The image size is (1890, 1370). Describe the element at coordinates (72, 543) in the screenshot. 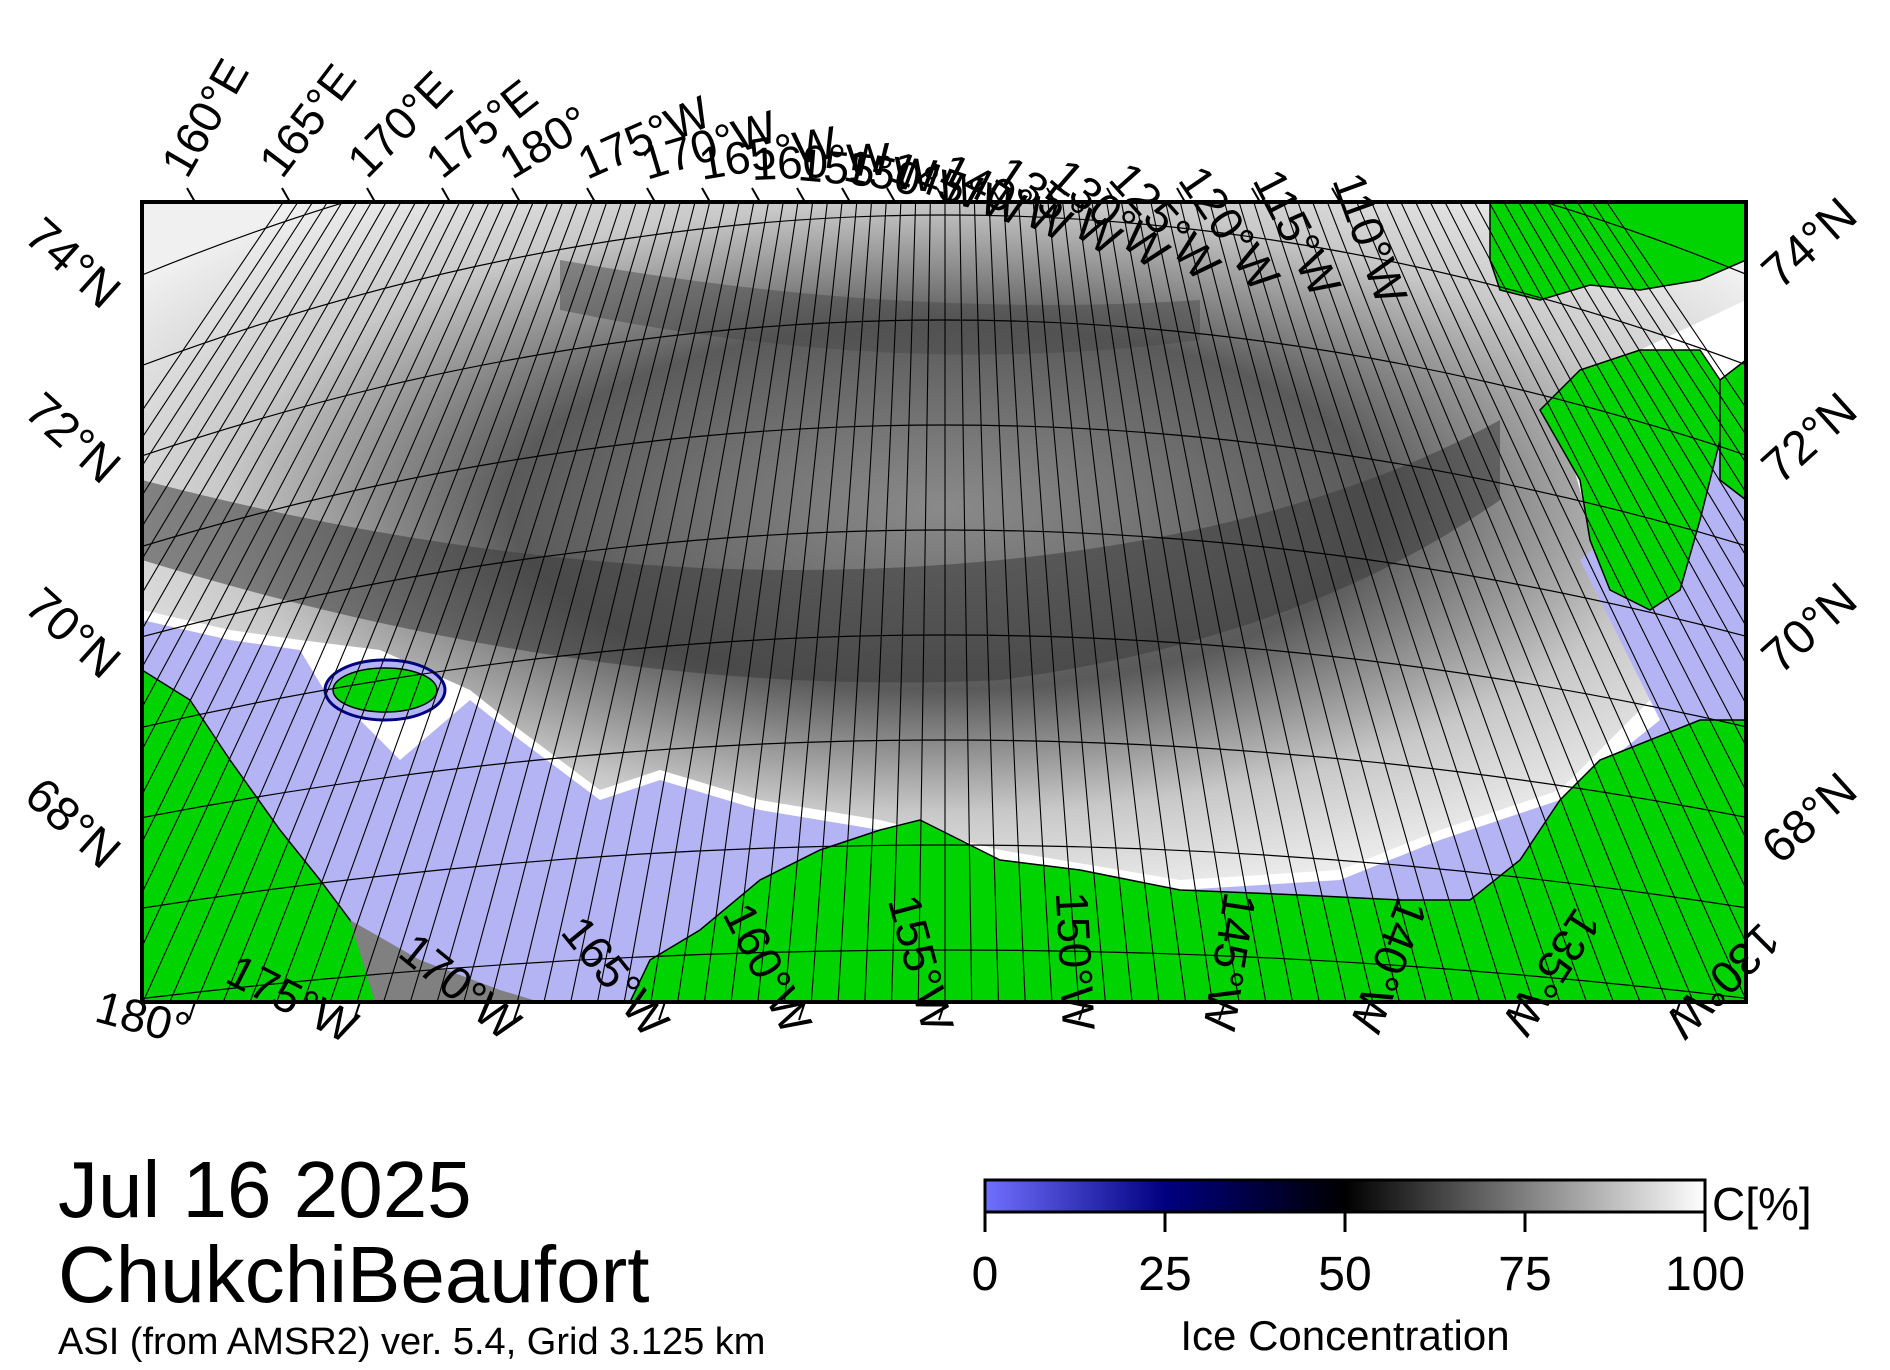

I see `left-latitude-labels: 74°N 72°N 70°N 68°N` at that location.